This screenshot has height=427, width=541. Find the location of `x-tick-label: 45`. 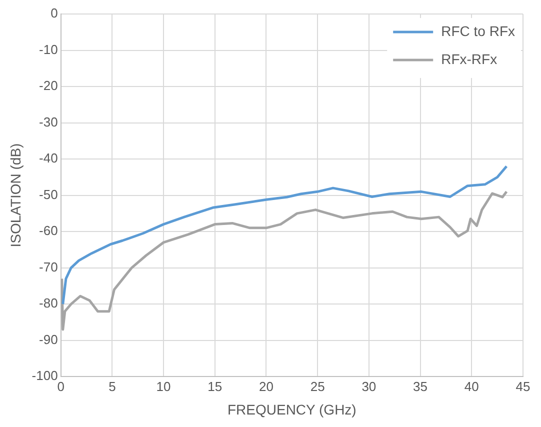

x-tick-label: 45 is located at coordinates (523, 386).